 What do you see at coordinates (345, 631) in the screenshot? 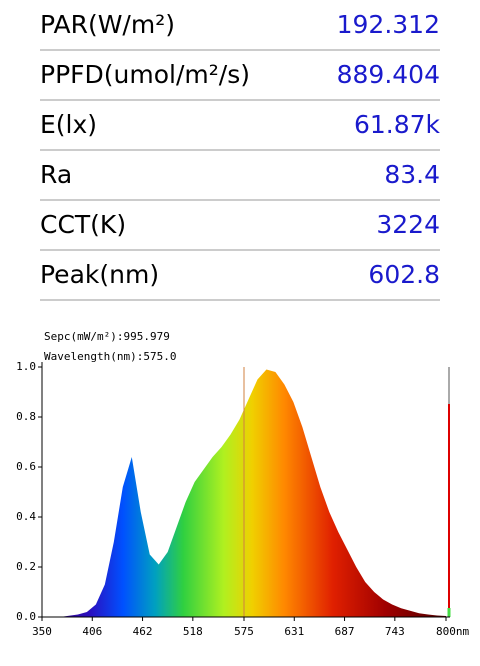
I see `x-tick-label: 687` at bounding box center [345, 631].